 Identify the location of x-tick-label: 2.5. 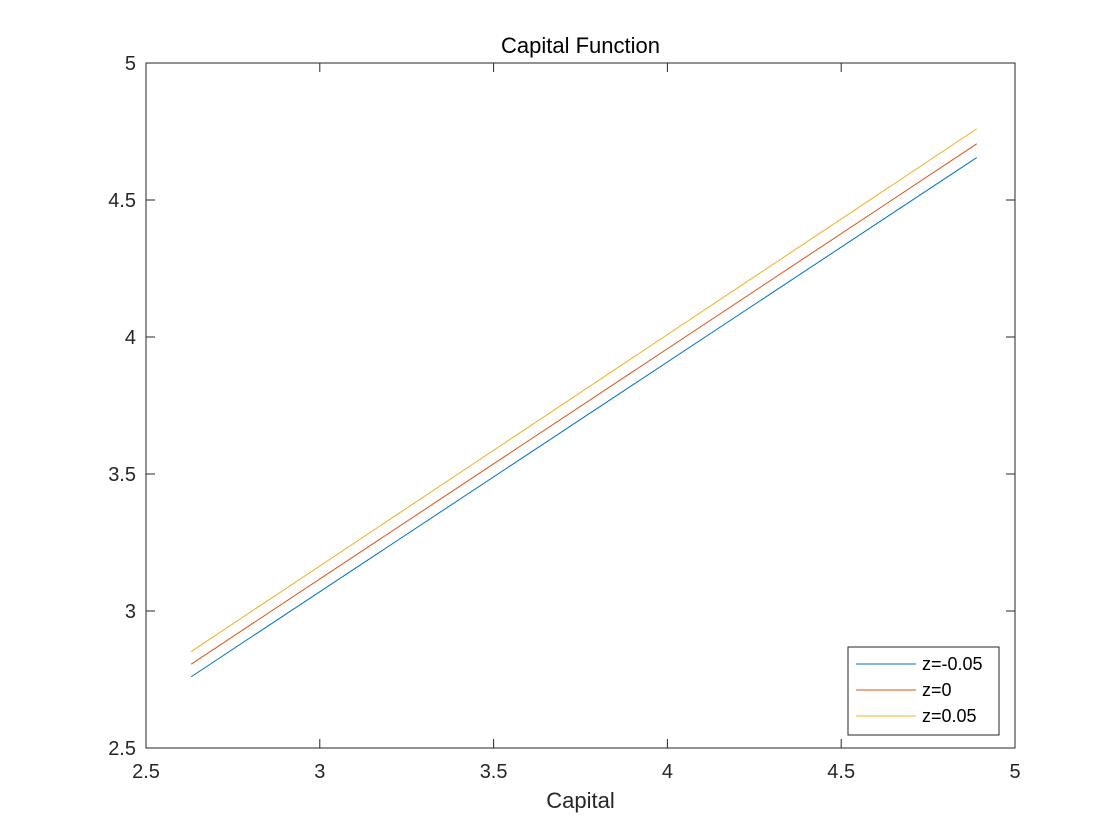
(146, 772).